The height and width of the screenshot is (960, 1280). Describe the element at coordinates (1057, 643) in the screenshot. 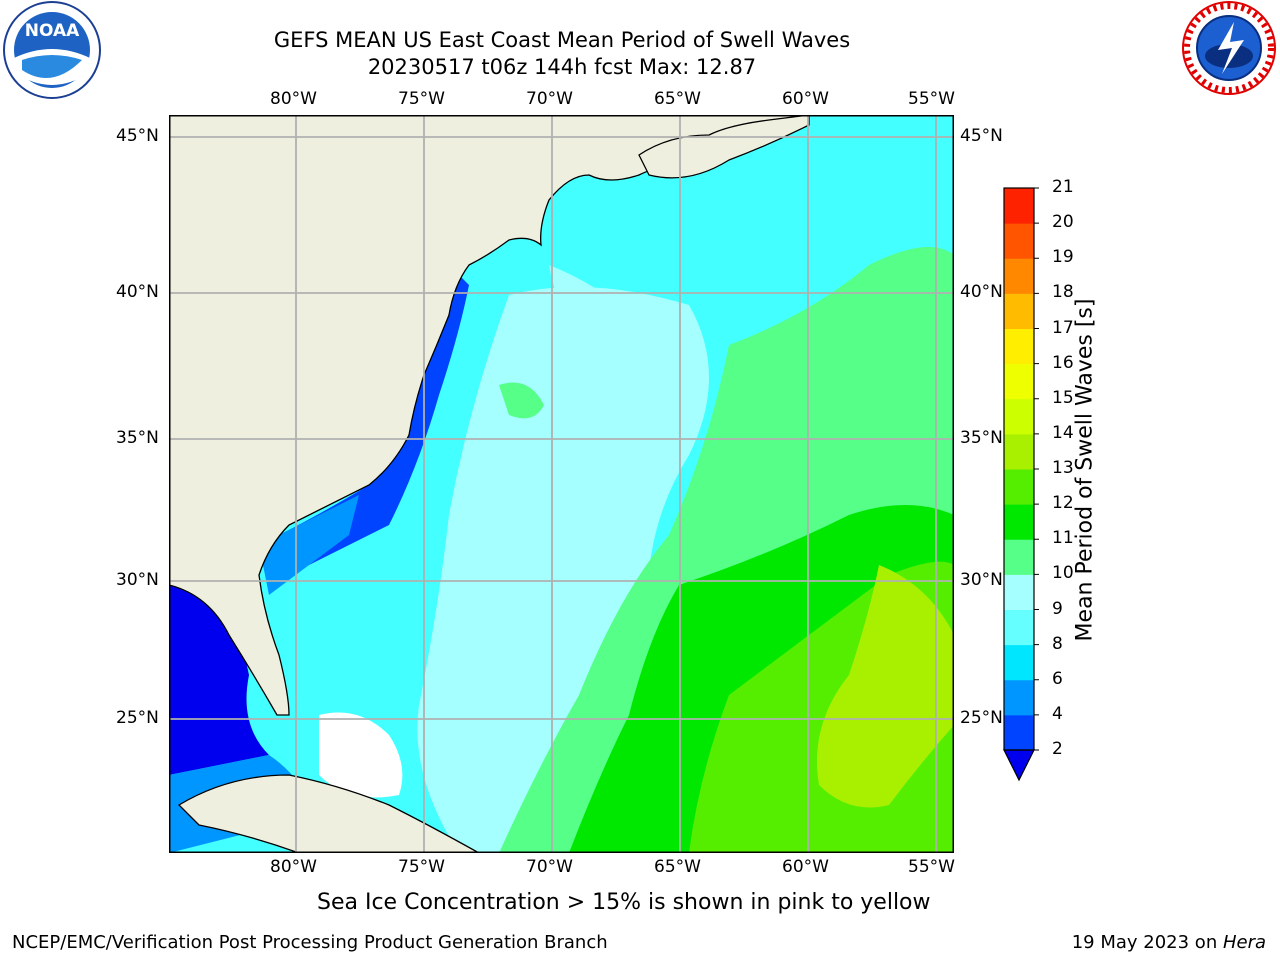

I see `colorbar-tick-label: 8` at that location.